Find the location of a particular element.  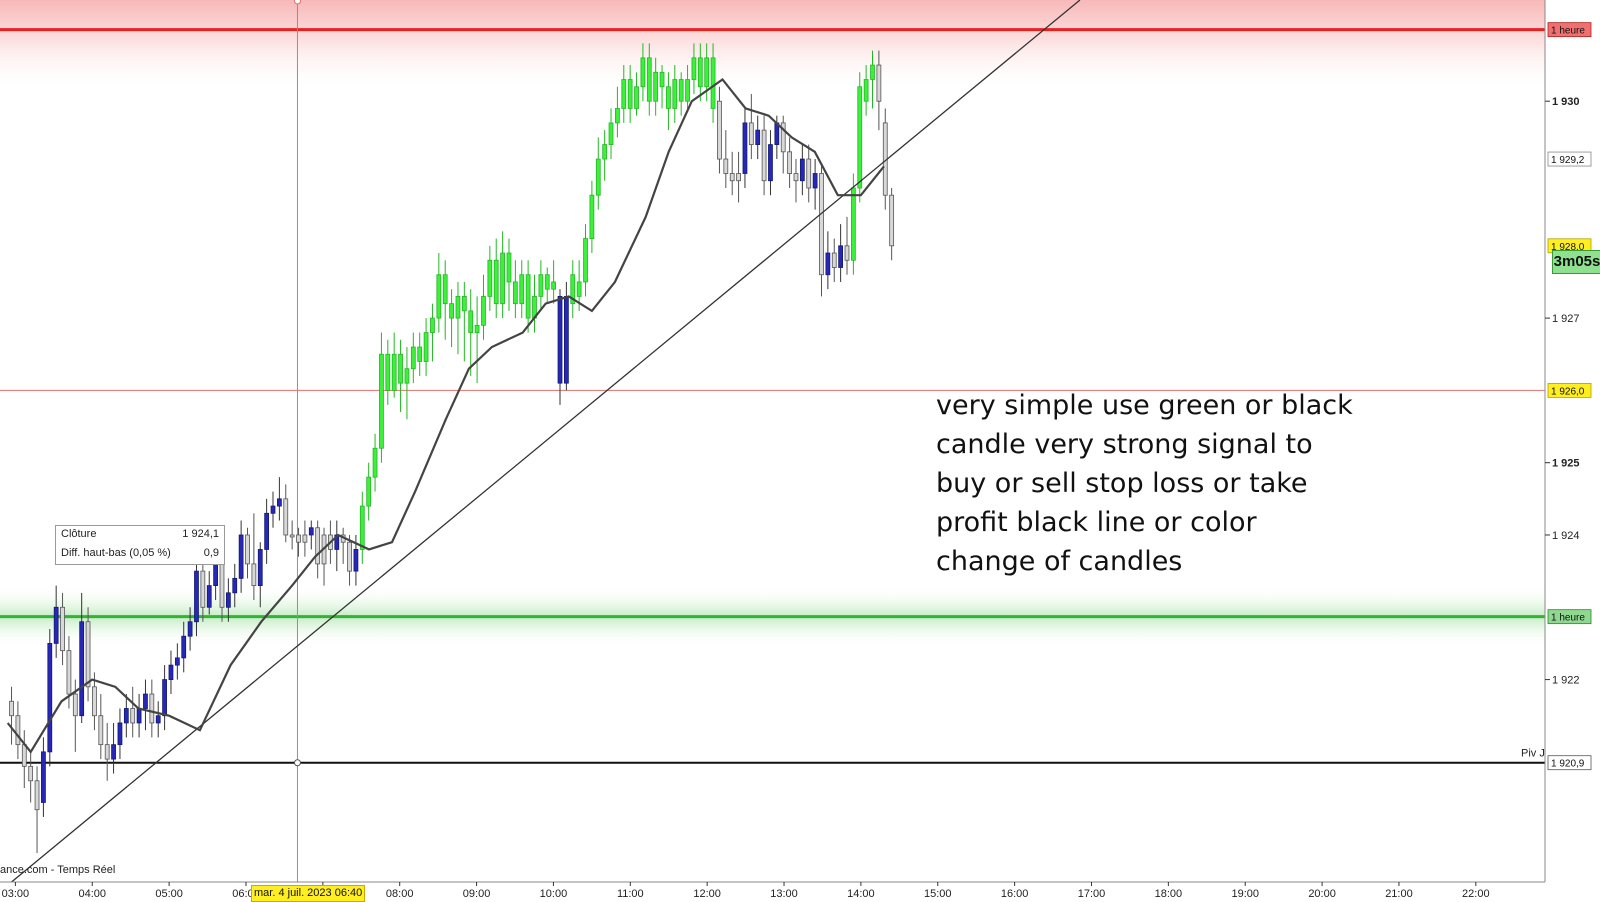

price-tag-label: 1 929,2 is located at coordinates (1568, 160).